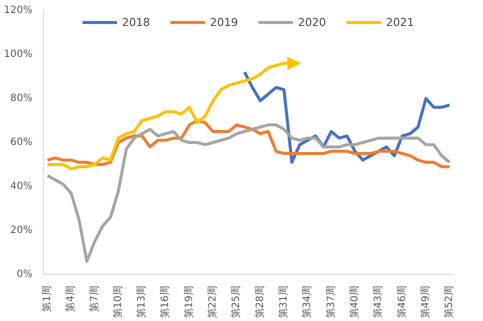  What do you see at coordinates (18, 54) in the screenshot?
I see `y-tick-label: 100%` at bounding box center [18, 54].